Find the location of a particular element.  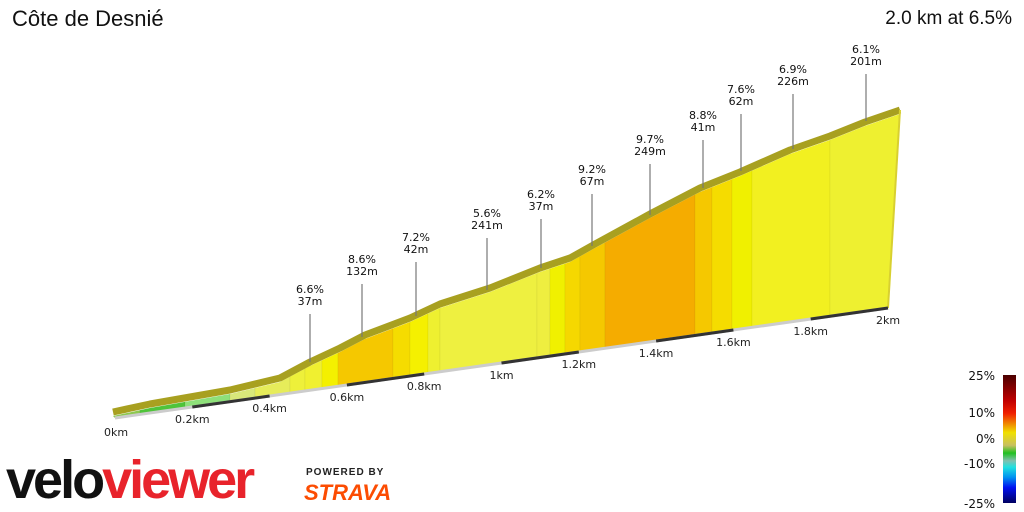

segment-grade-label: 6.9% is located at coordinates (793, 69).